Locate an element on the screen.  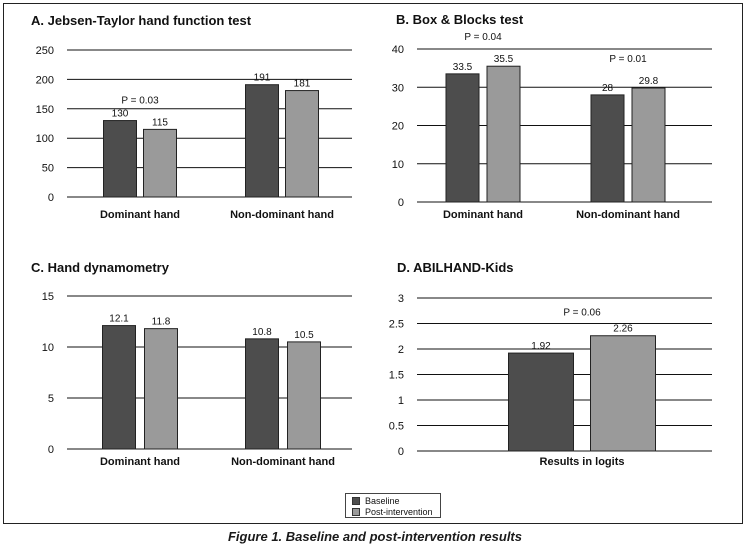
chart-d-data-label: 1.92 is located at coordinates (541, 346).